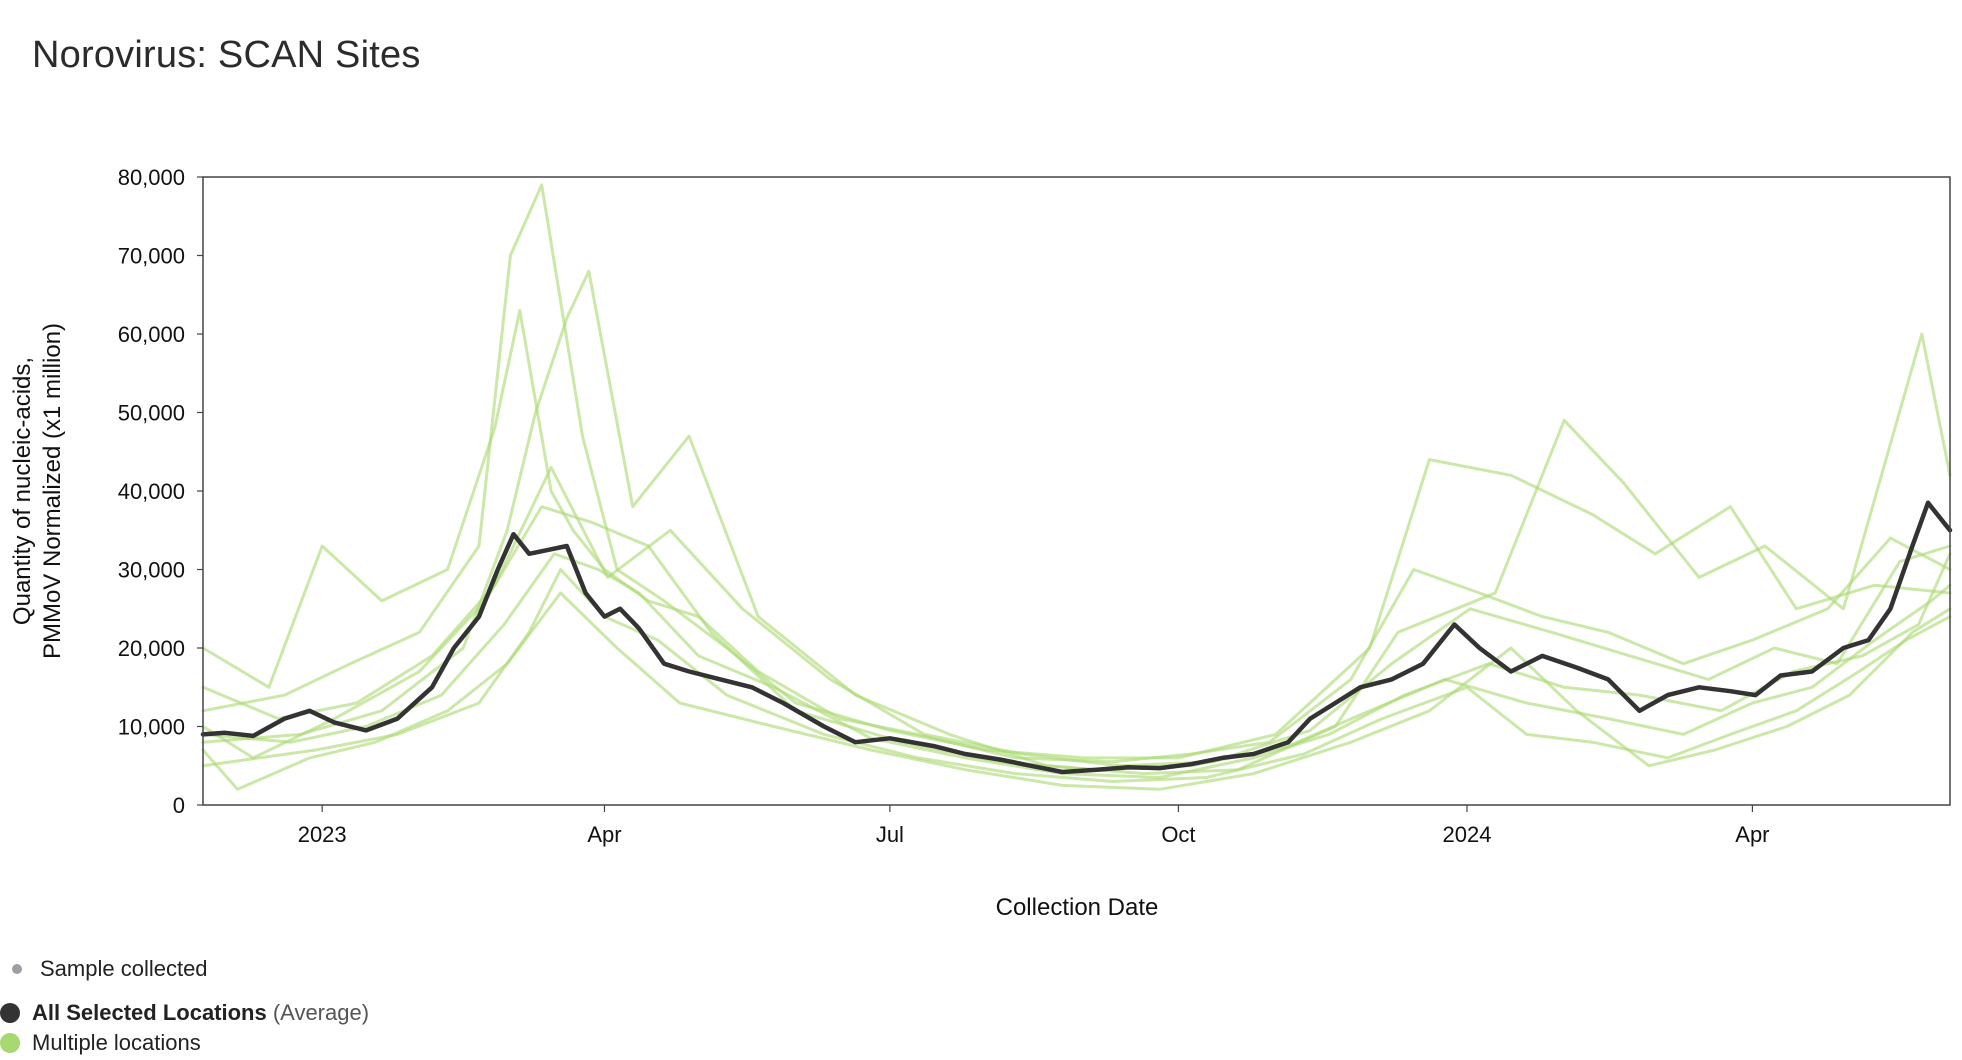 Image resolution: width=1962 pixels, height=1060 pixels. Describe the element at coordinates (151, 727) in the screenshot. I see `y-tick-label: 10,000` at that location.